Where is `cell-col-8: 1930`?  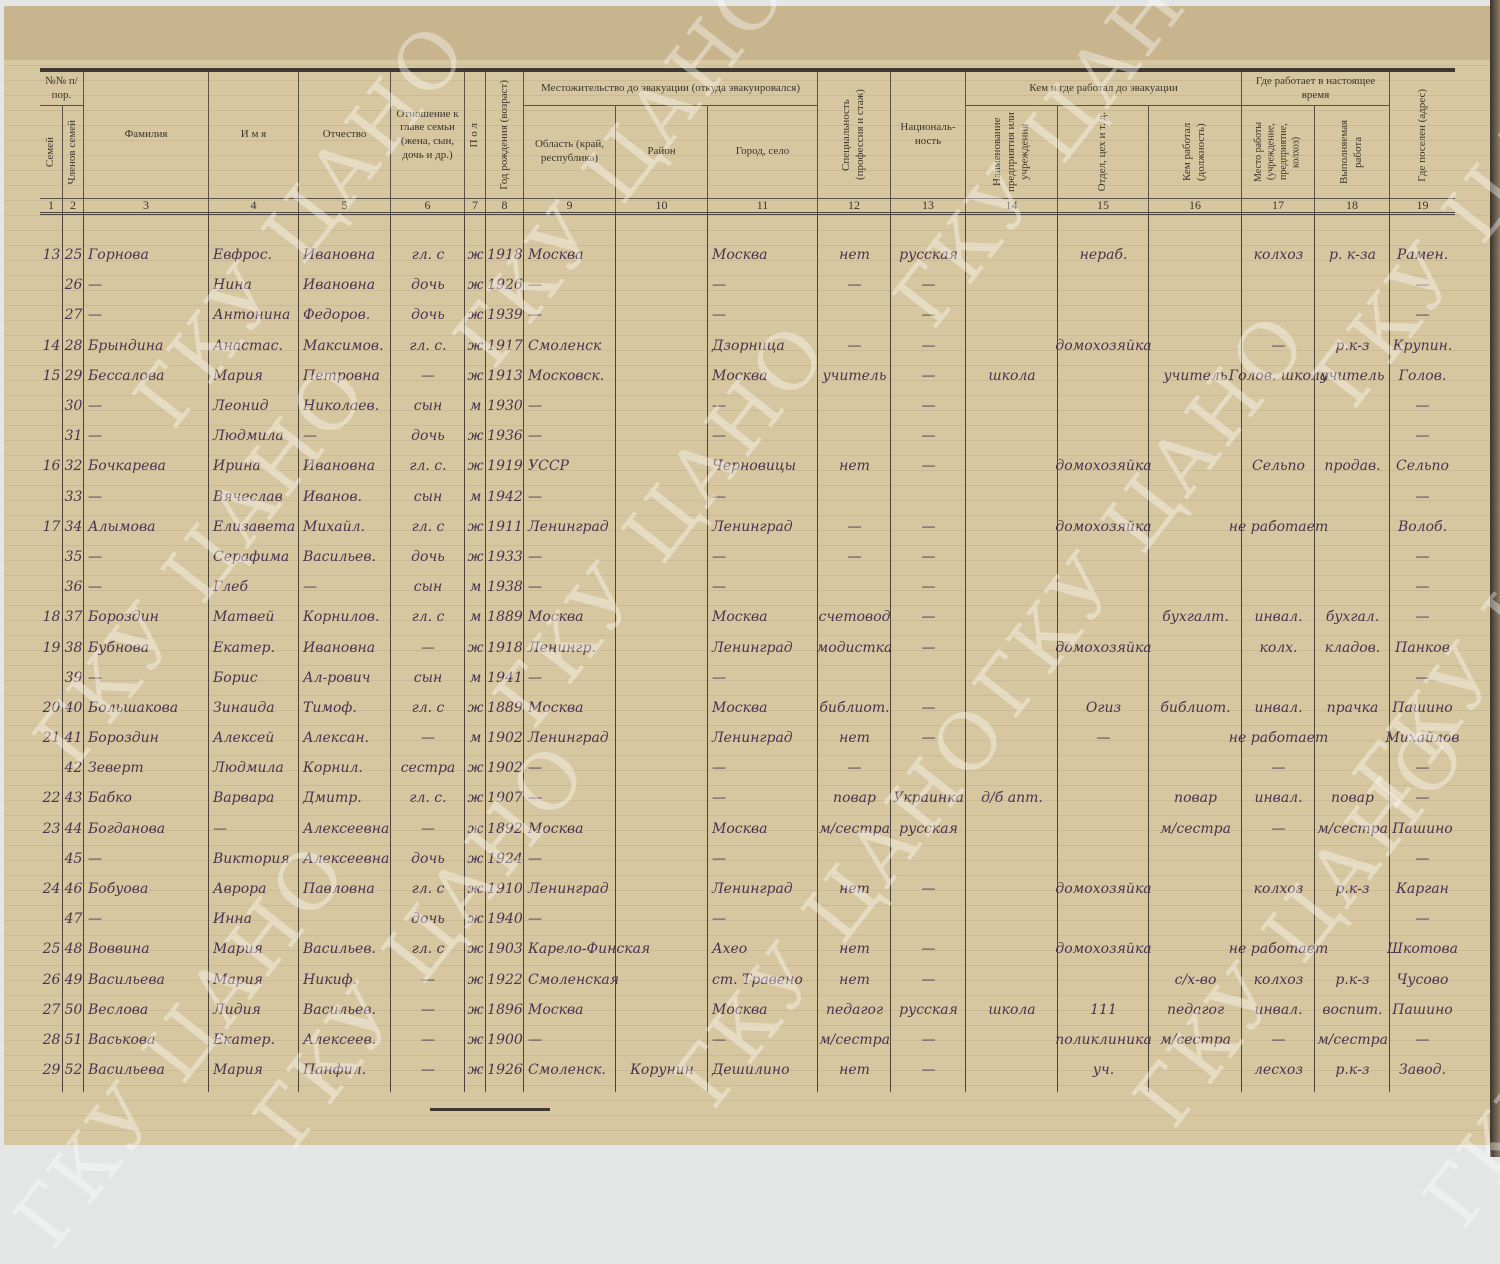 cell-col-8: 1930 is located at coordinates (505, 406).